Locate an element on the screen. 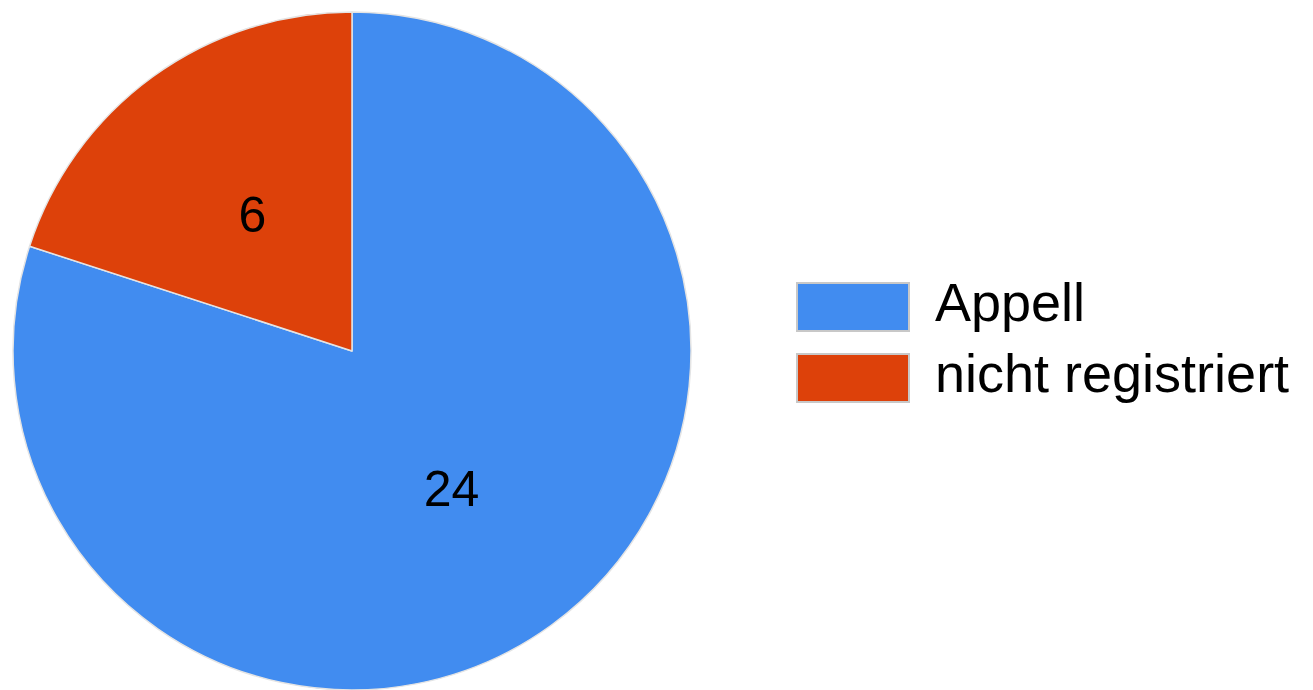  data-label: 6 is located at coordinates (252, 214).